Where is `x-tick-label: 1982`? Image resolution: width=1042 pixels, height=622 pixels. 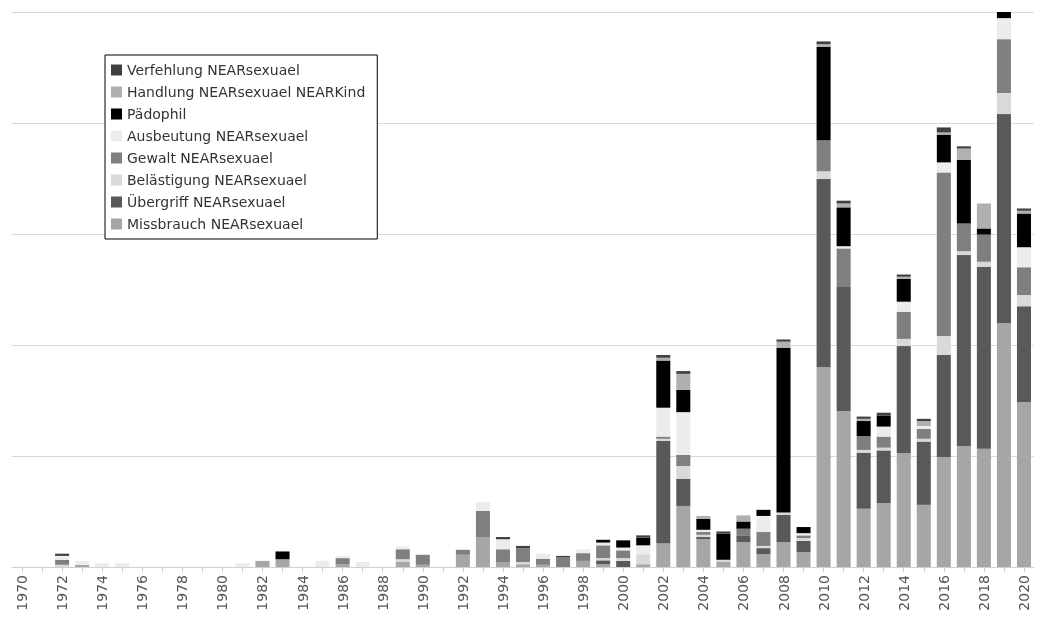
x-tick-label: 1982 is located at coordinates (262, 593).